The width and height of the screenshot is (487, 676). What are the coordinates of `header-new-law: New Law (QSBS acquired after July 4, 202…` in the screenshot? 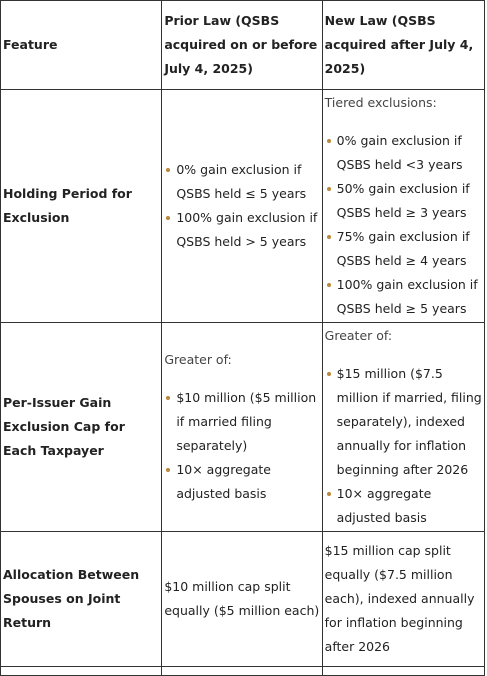 It's located at (403, 45).